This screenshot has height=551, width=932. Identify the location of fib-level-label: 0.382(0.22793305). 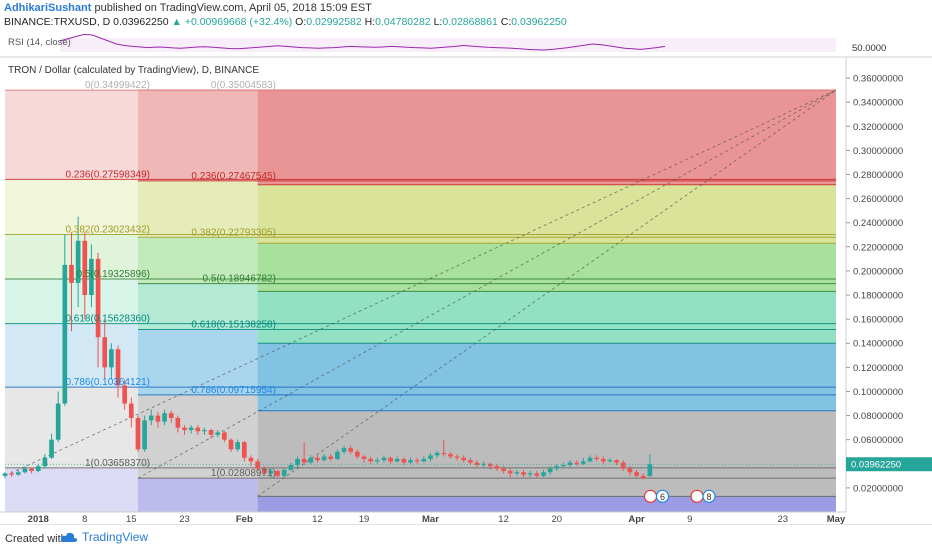
(233, 232).